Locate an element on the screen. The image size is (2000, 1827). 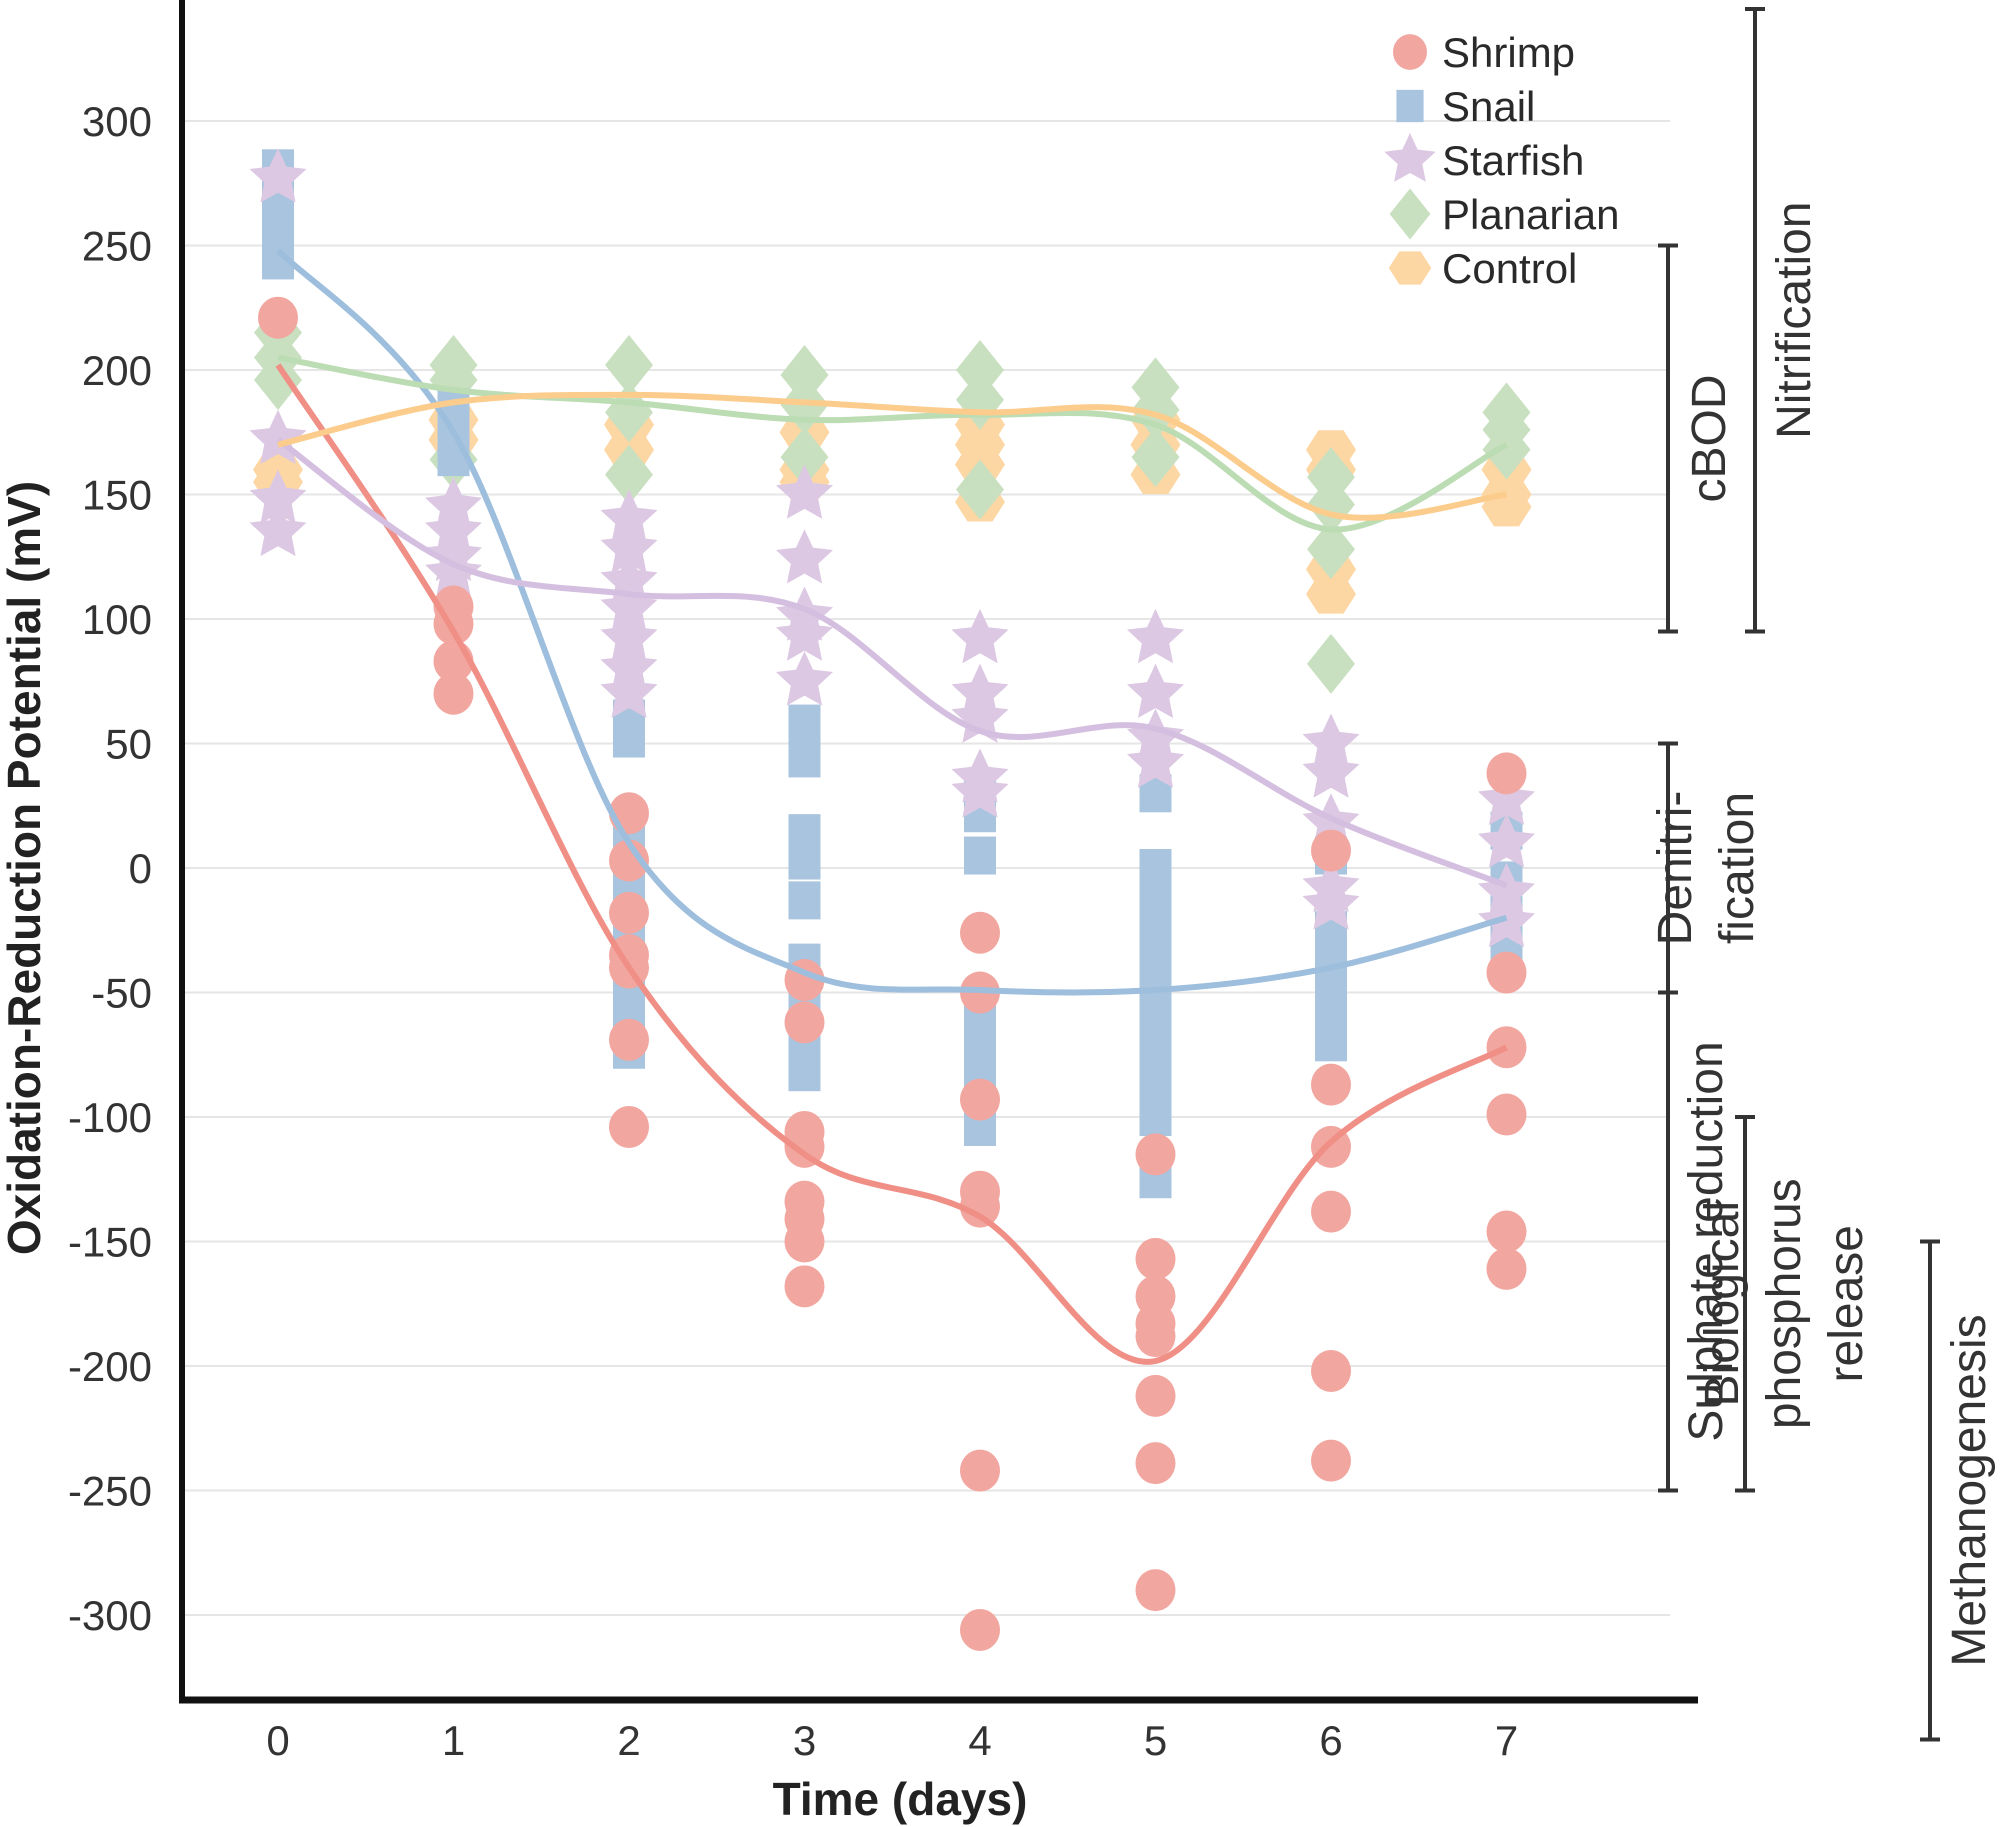
y-tick-label: -250 is located at coordinates (110, 1491).